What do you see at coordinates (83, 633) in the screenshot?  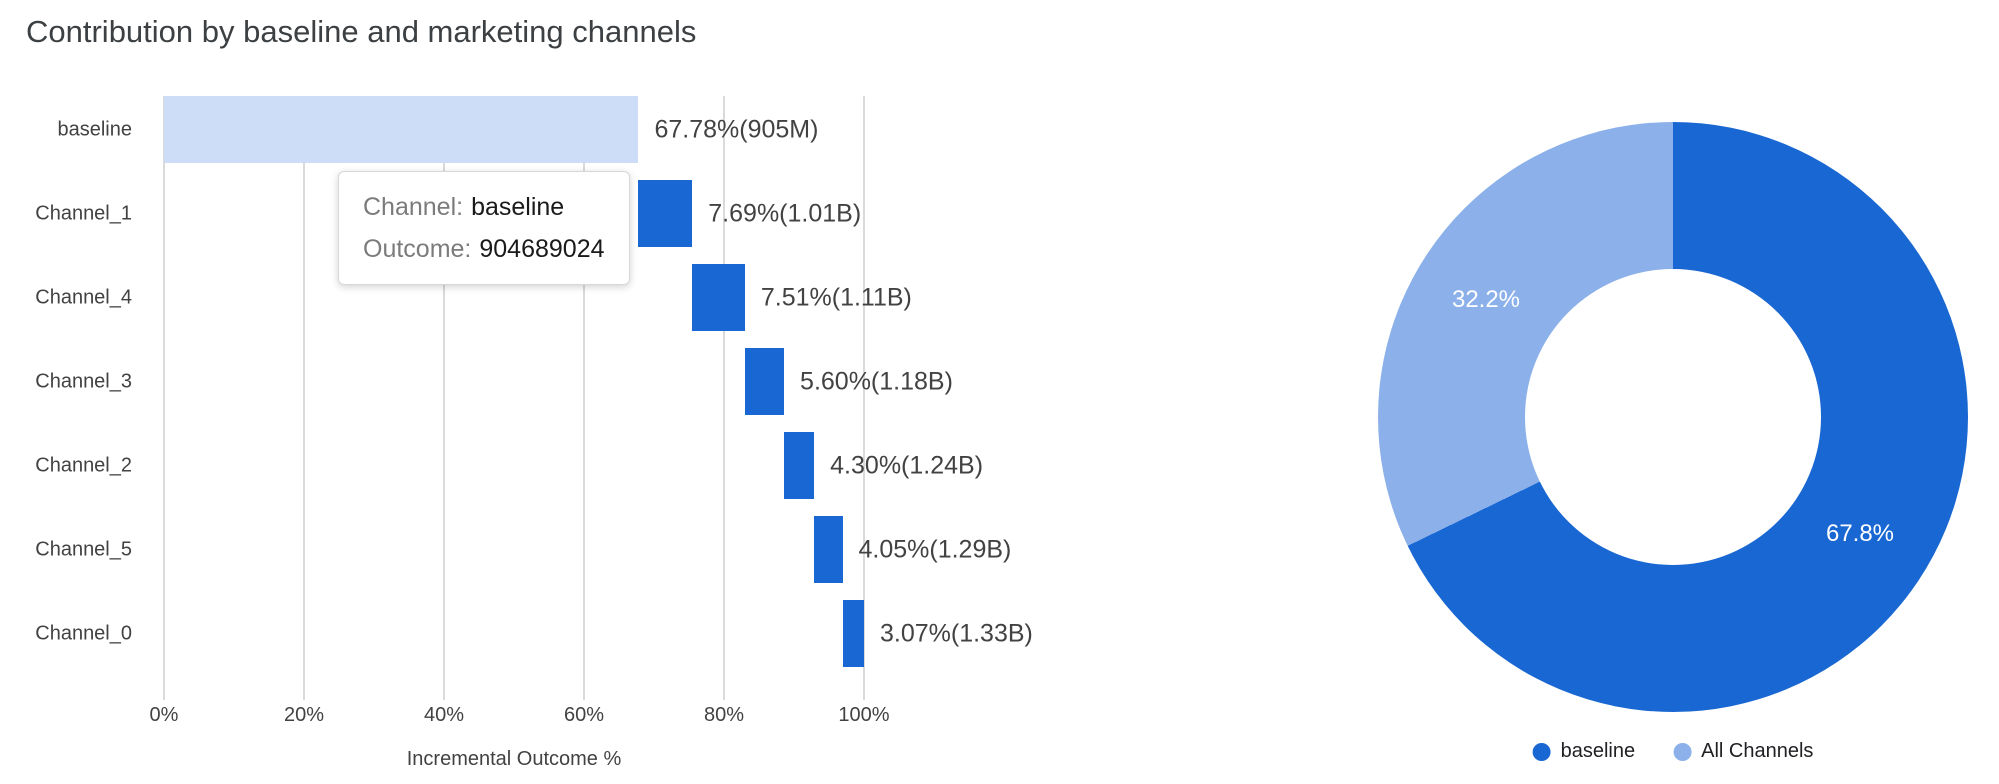 I see `category-label-Channel_0: Channel_0` at bounding box center [83, 633].